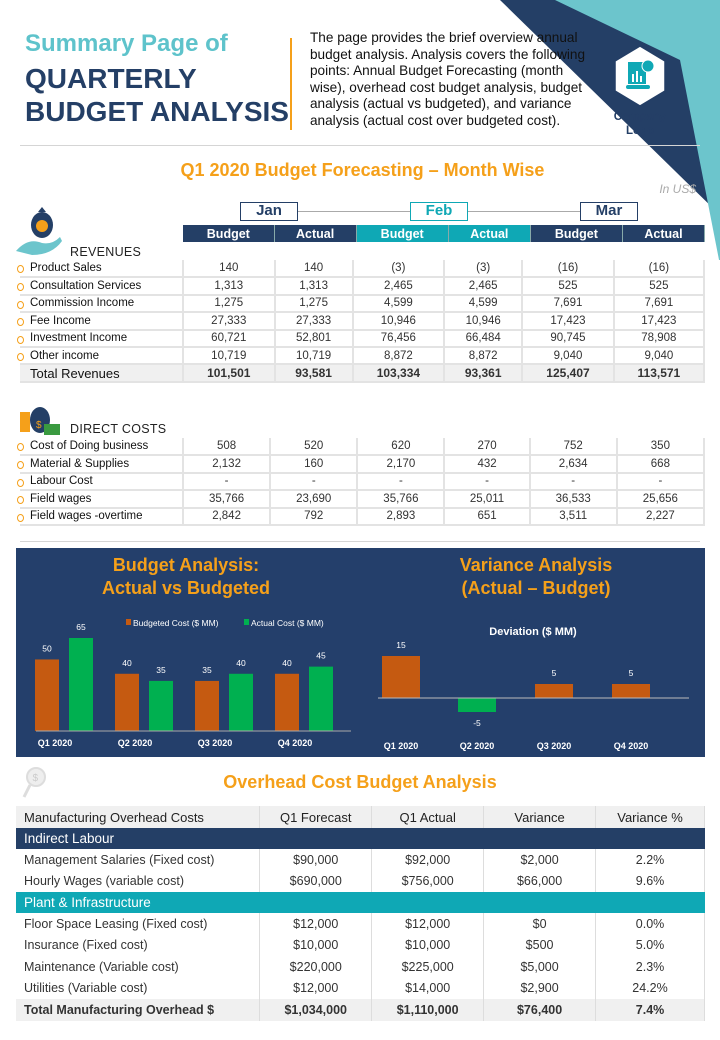 The width and height of the screenshot is (720, 1040). I want to click on cell: 2.2%, so click(650, 860).